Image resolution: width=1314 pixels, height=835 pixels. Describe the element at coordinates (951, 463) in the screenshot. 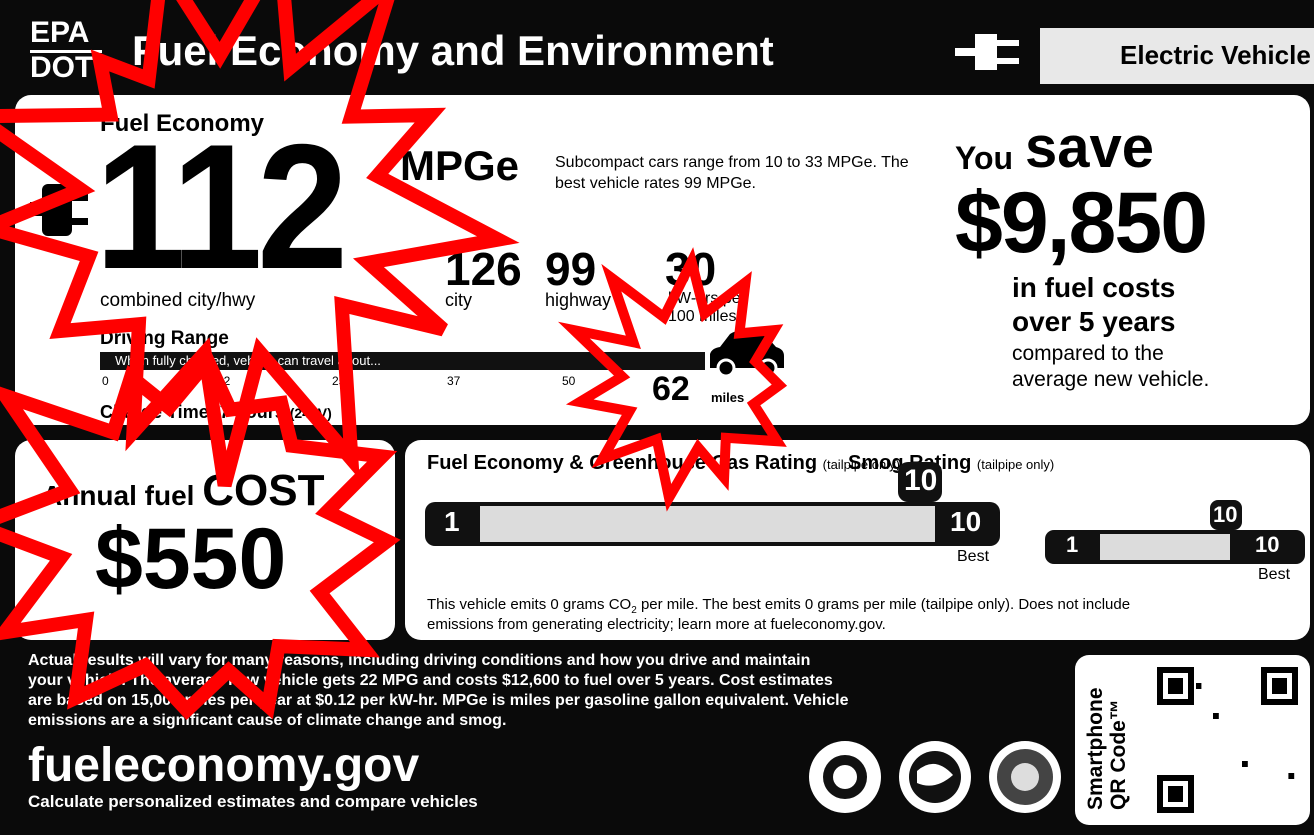

I see `smog-heading: Smog Rating (tailpipe only)` at that location.